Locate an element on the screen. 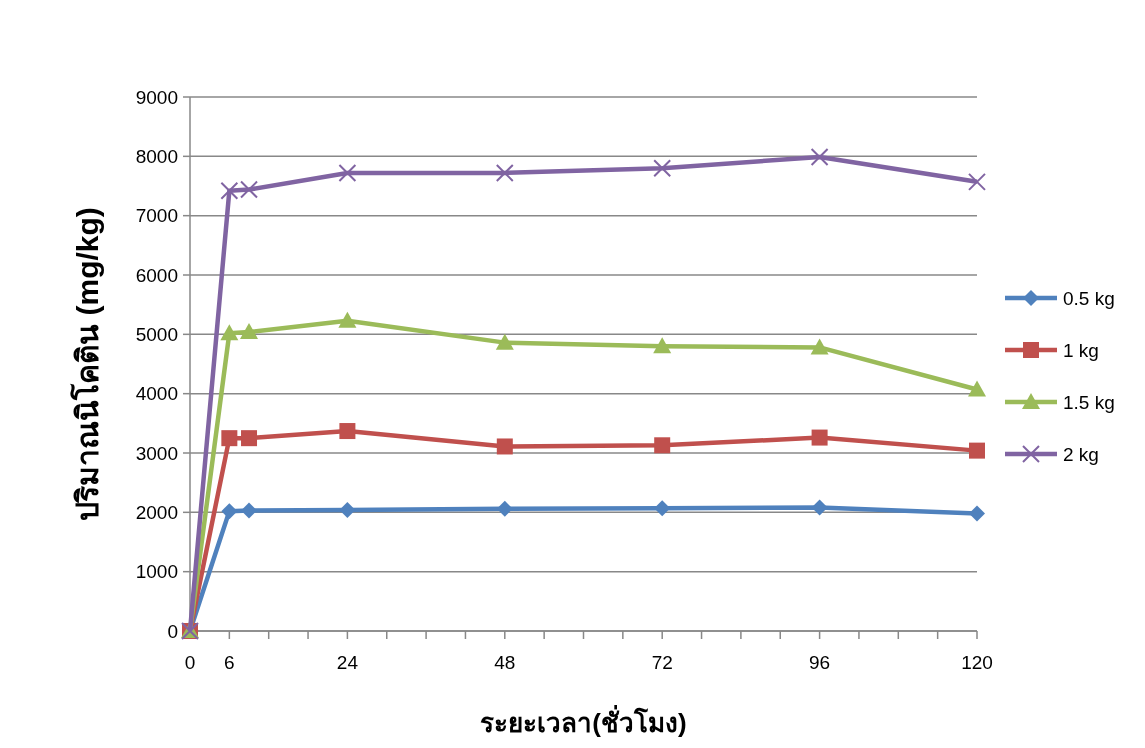  x-tick-label: 48 is located at coordinates (505, 662).